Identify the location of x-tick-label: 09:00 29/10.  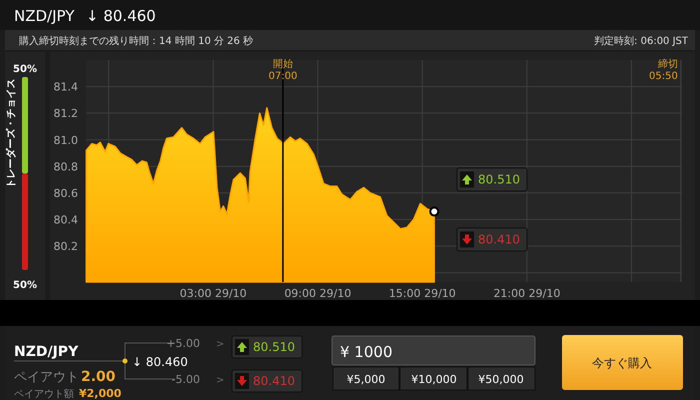
(318, 293).